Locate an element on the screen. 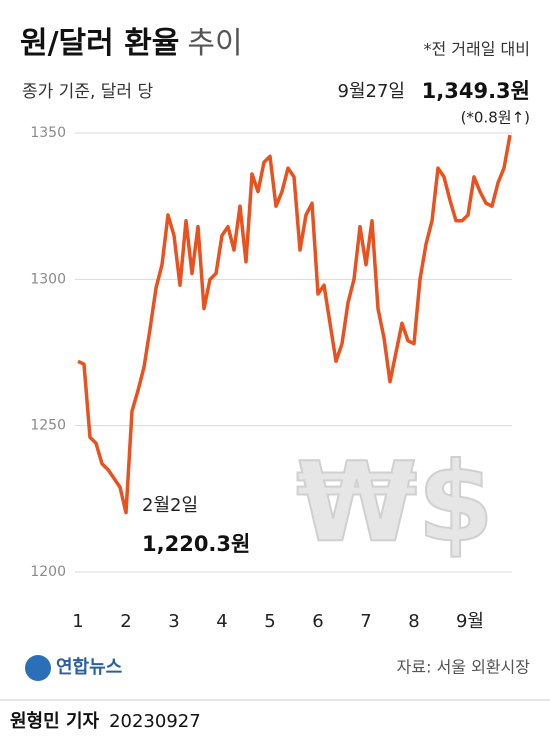 Image resolution: width=550 pixels, height=742 pixels. x-tick-label: 6 is located at coordinates (317, 621).